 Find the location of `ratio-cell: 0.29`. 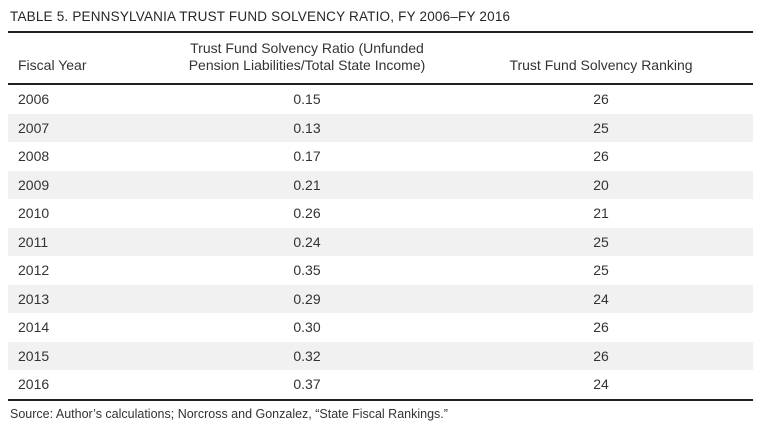

ratio-cell: 0.29 is located at coordinates (307, 298).